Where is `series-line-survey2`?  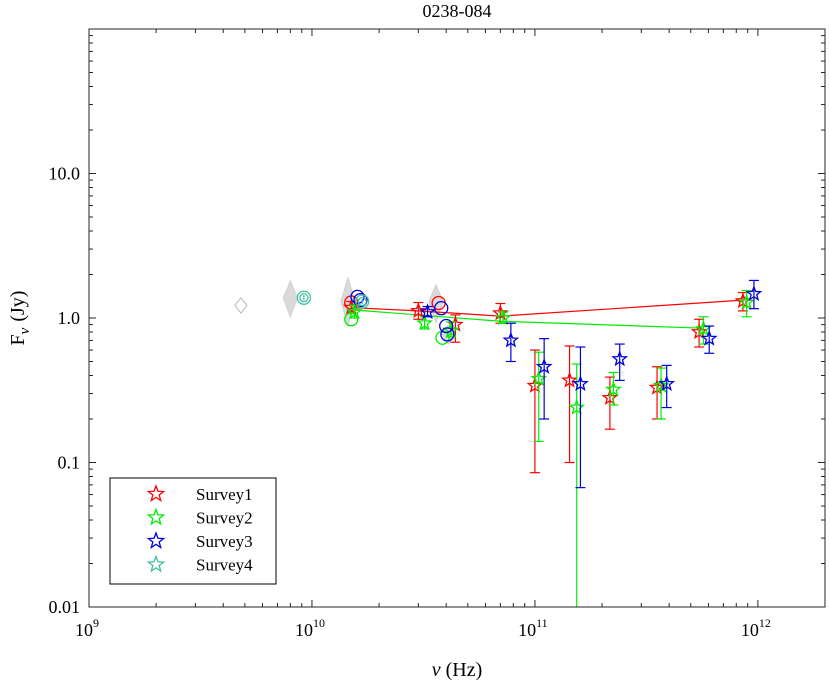 series-line-survey2 is located at coordinates (527, 319).